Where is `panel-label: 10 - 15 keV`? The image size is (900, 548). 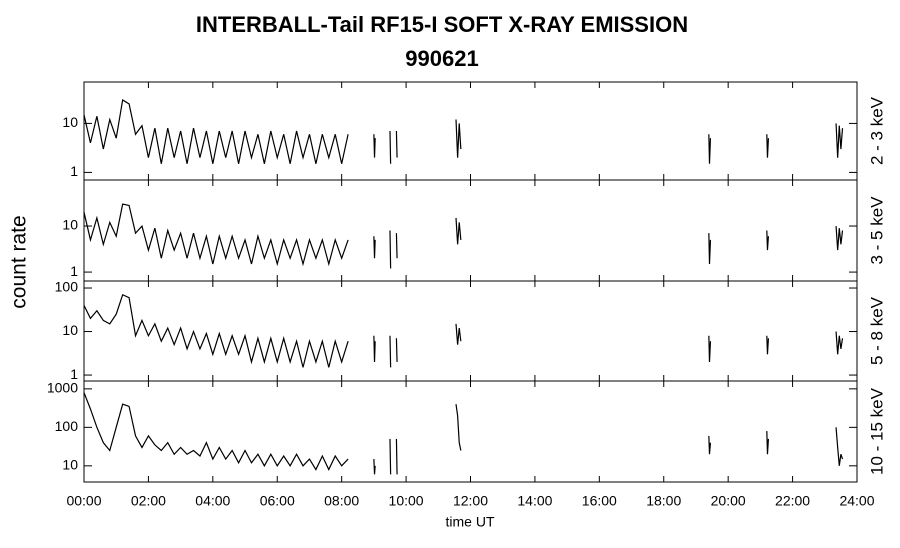 panel-label: 10 - 15 keV is located at coordinates (876, 431).